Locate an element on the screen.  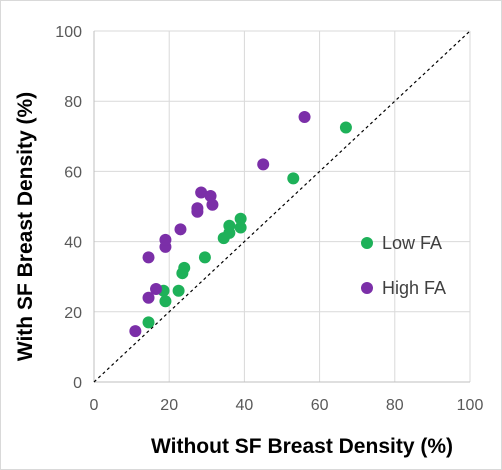
y-axis-title: With SF Breast Density (%) is located at coordinates (25, 226).